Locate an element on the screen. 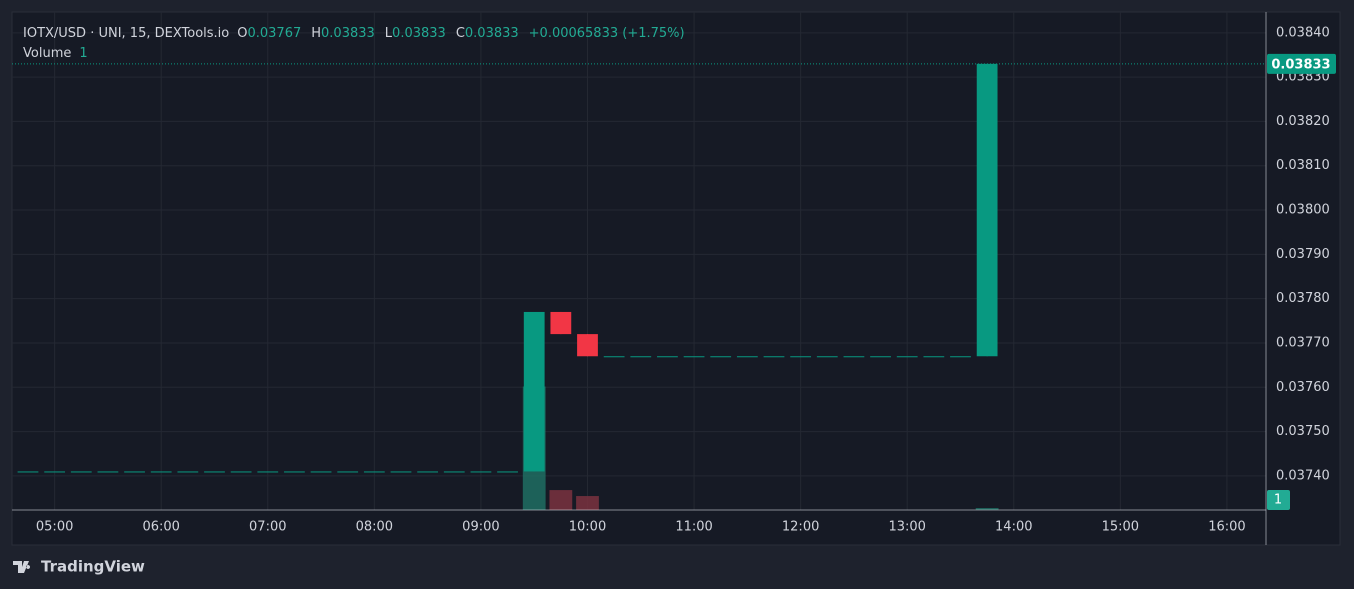 The image size is (1354, 589). volume-badge is located at coordinates (1278, 500).